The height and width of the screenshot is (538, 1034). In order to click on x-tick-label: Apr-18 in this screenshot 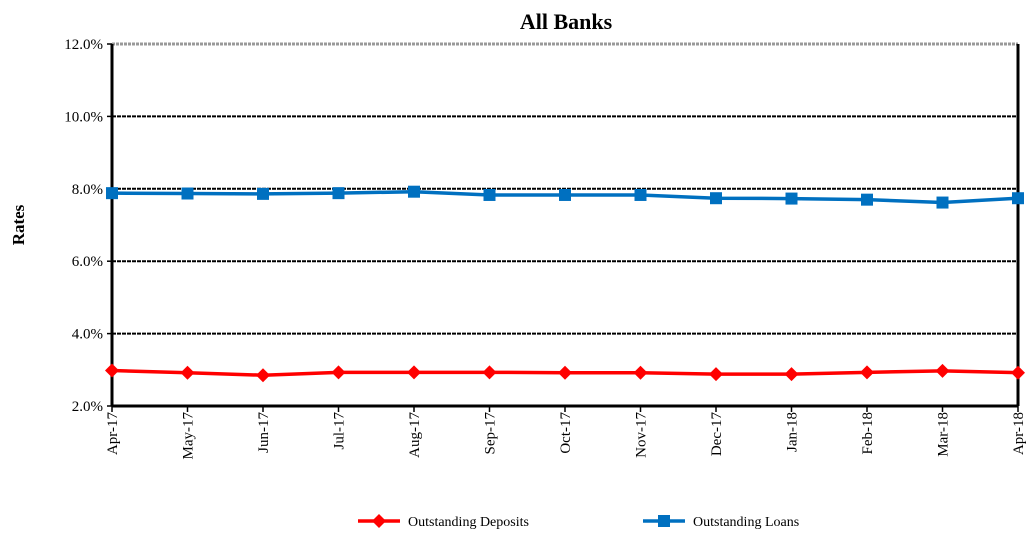, I will do `click(1019, 433)`.